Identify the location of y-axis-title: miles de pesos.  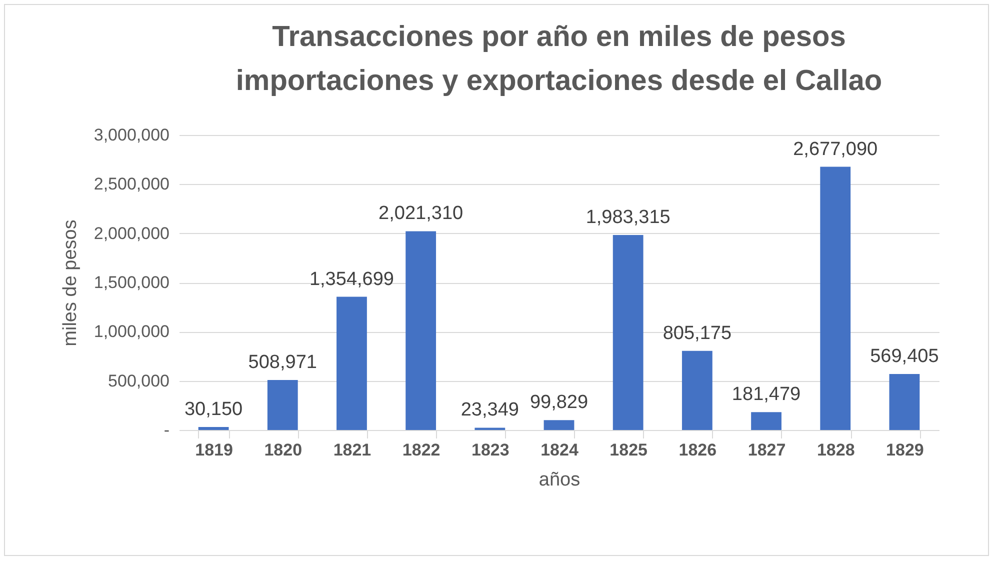
(70, 283).